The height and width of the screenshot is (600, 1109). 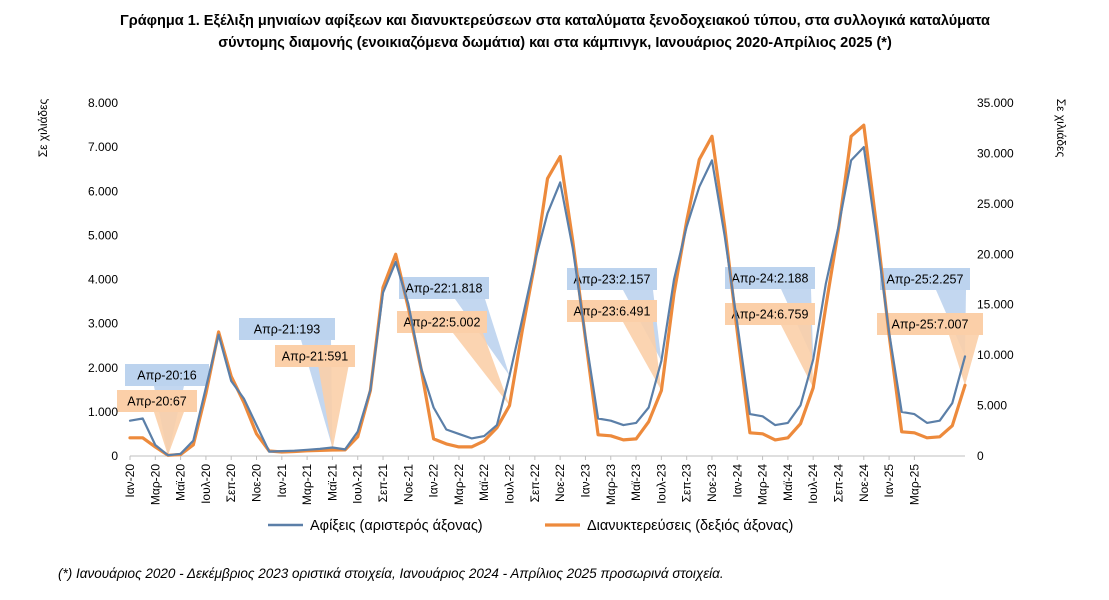 I want to click on y-left-tick-label: 0, so click(x=114, y=456).